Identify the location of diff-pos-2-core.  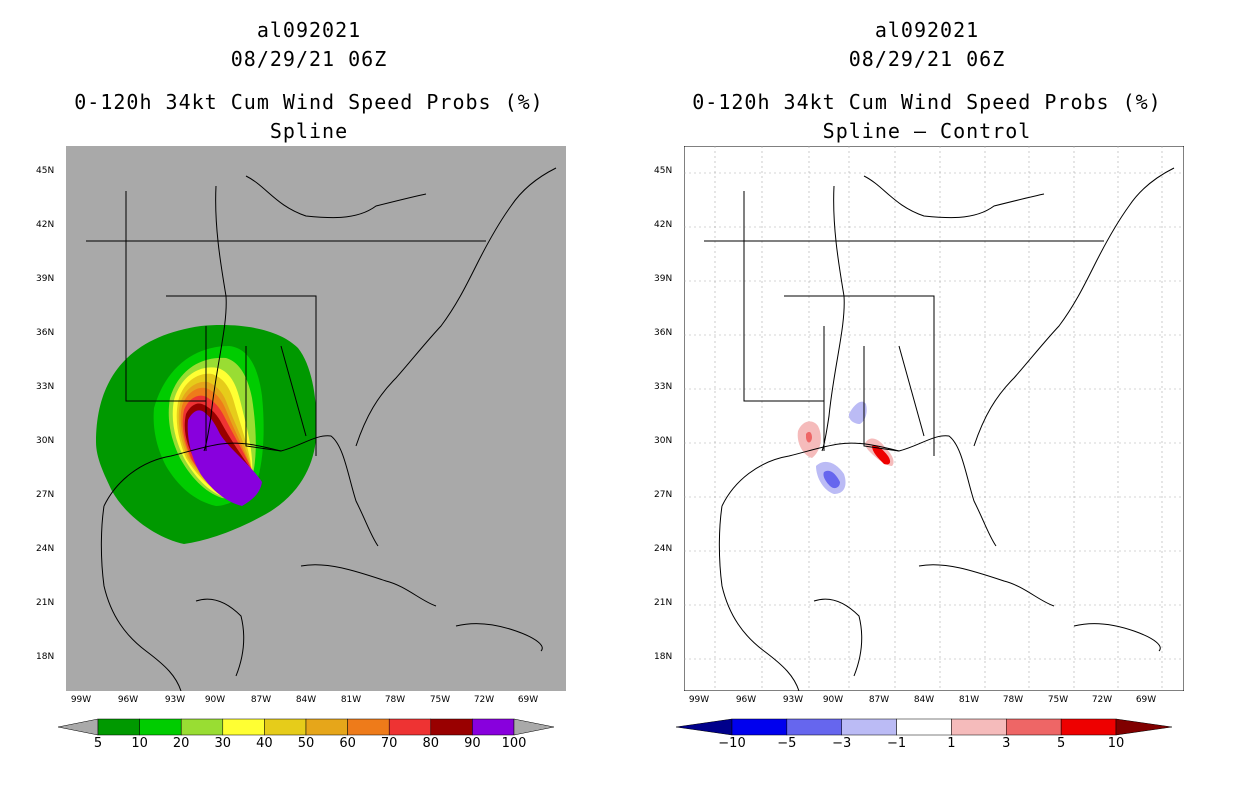
(881, 455).